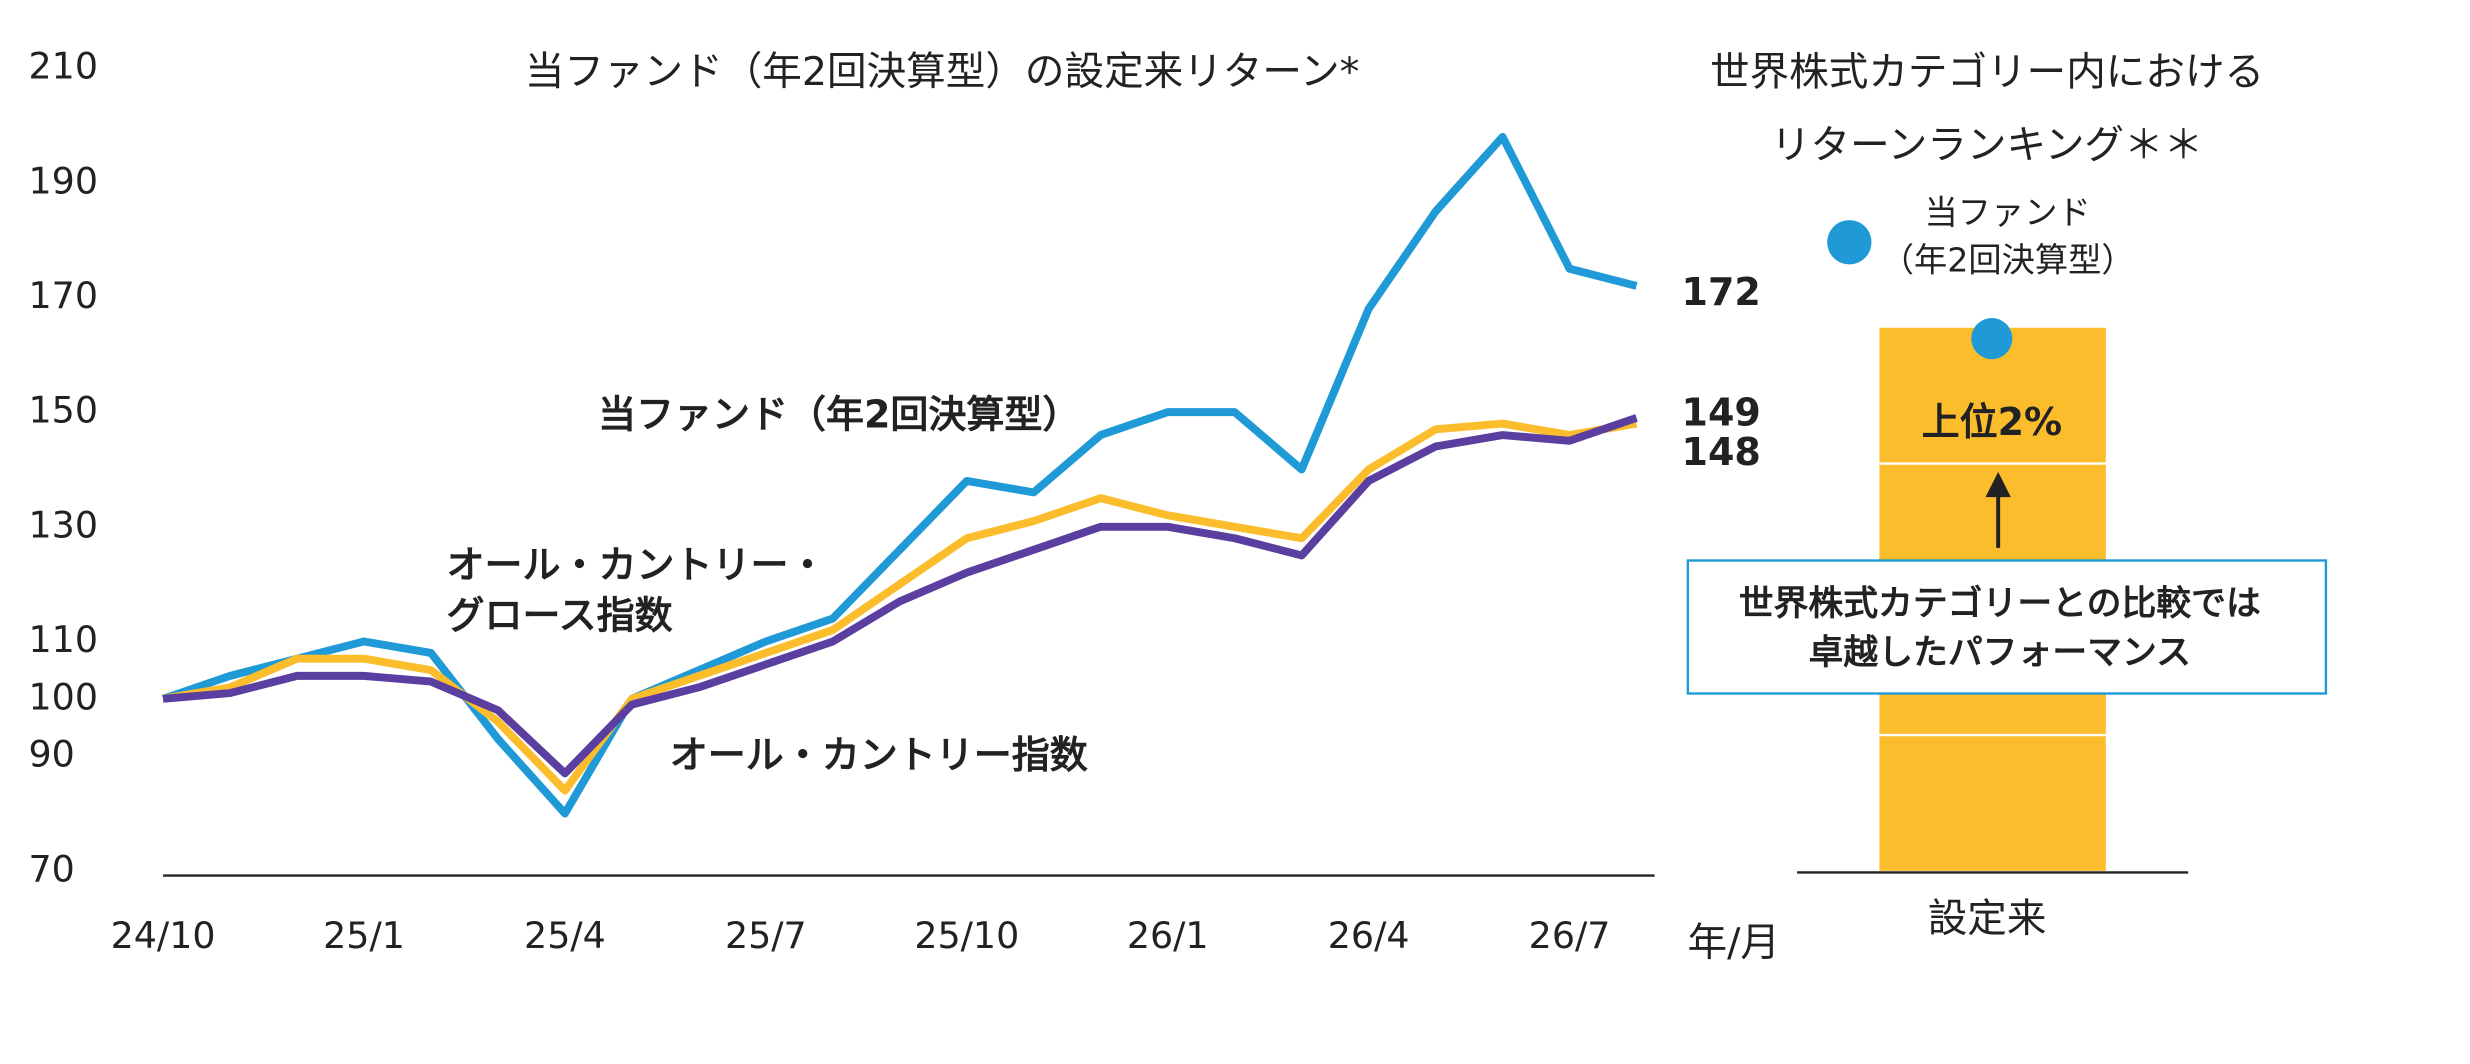 The height and width of the screenshot is (1064, 2470). Describe the element at coordinates (63, 639) in the screenshot. I see `y-tick-label: 110` at that location.